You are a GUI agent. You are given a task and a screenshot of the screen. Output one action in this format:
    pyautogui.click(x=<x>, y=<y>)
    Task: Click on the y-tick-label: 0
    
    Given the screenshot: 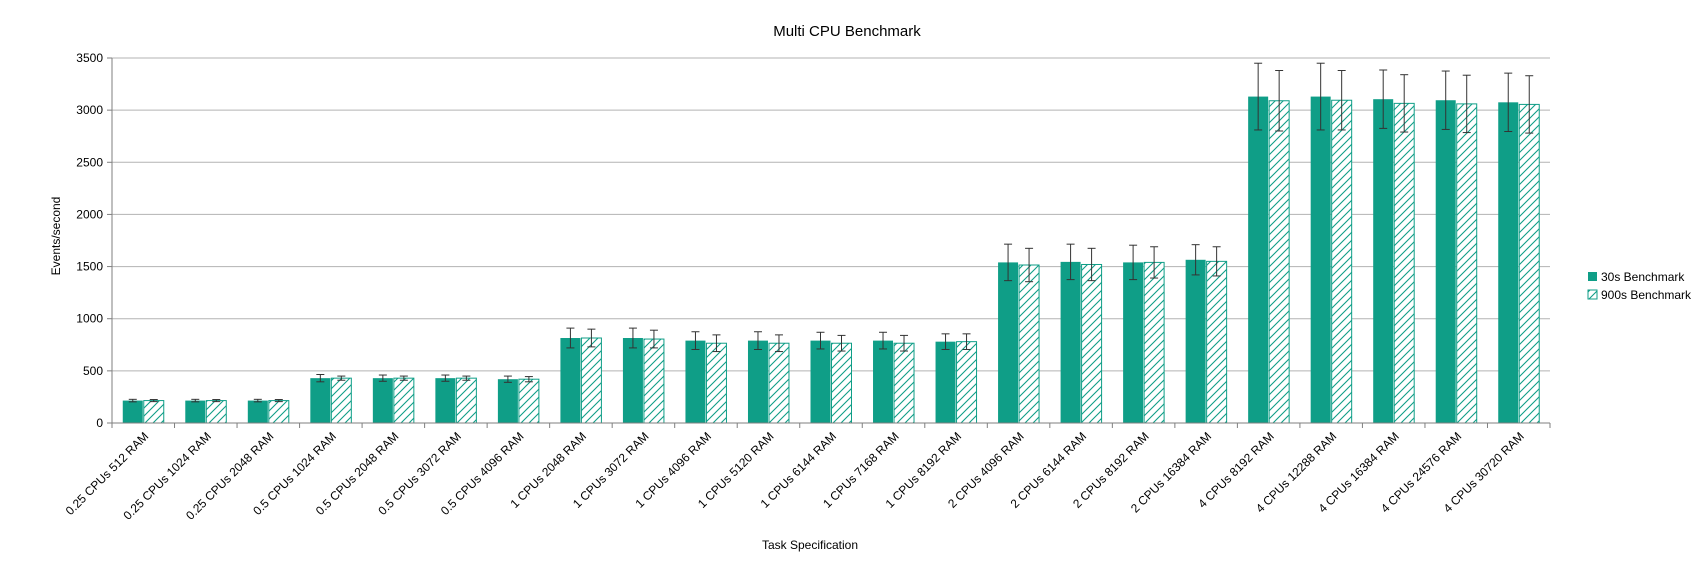 What is the action you would take?
    pyautogui.click(x=99, y=423)
    